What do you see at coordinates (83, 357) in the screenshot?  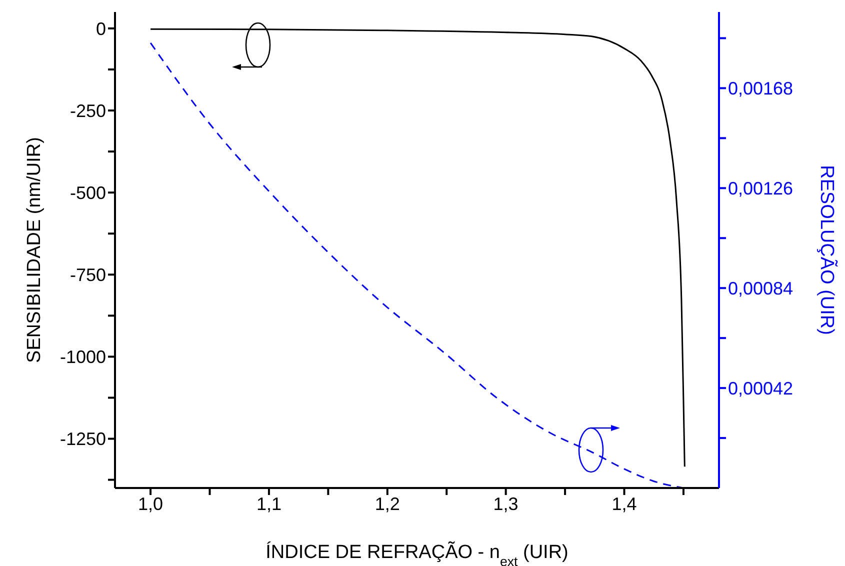 I see `y-tick-label: -1000` at bounding box center [83, 357].